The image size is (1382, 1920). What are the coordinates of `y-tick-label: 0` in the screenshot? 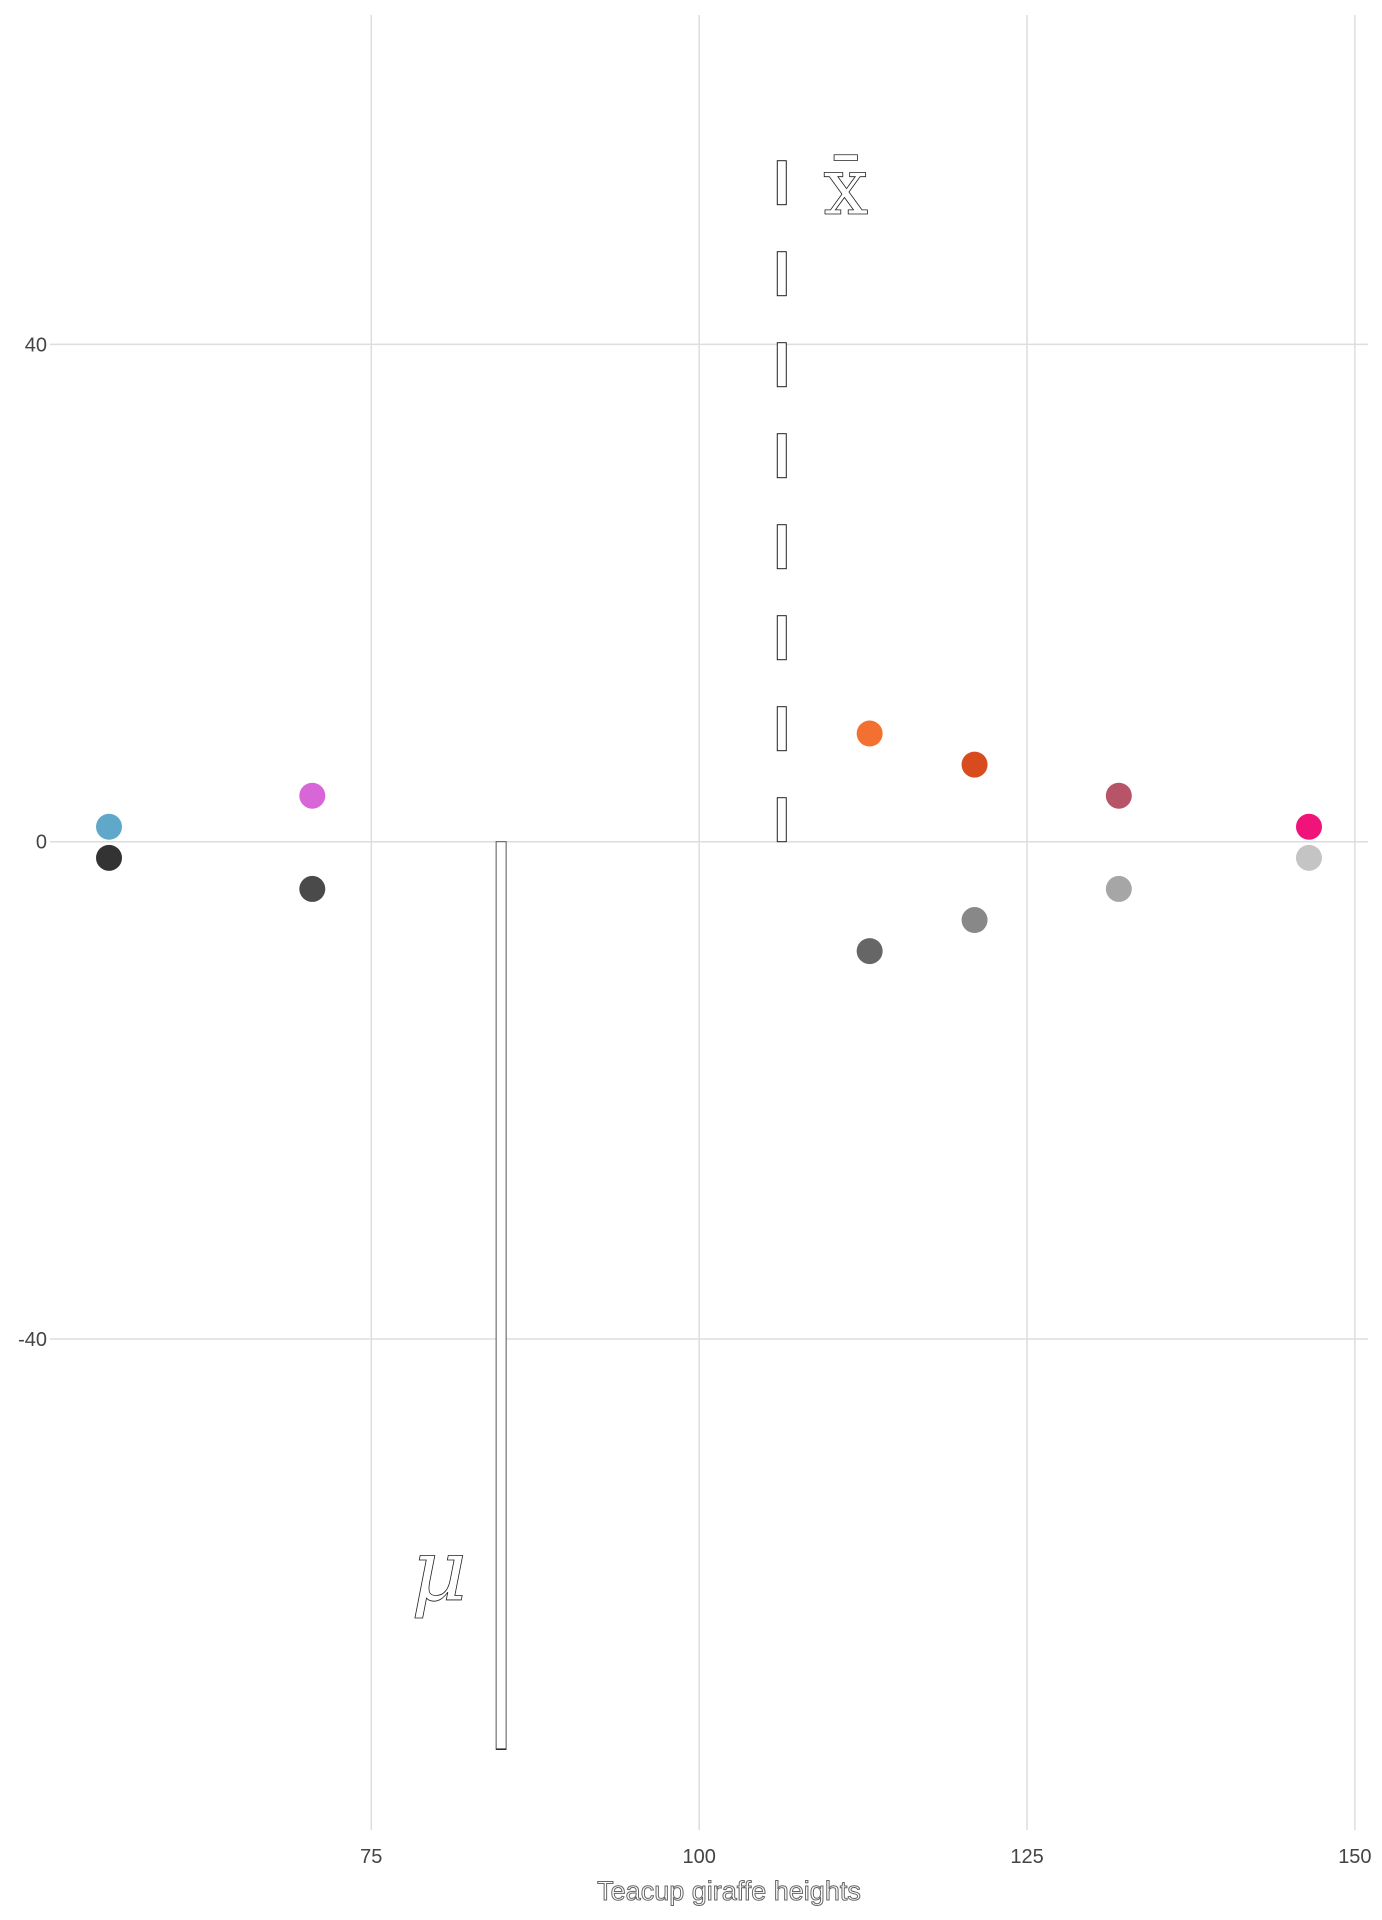 It's located at (41, 843).